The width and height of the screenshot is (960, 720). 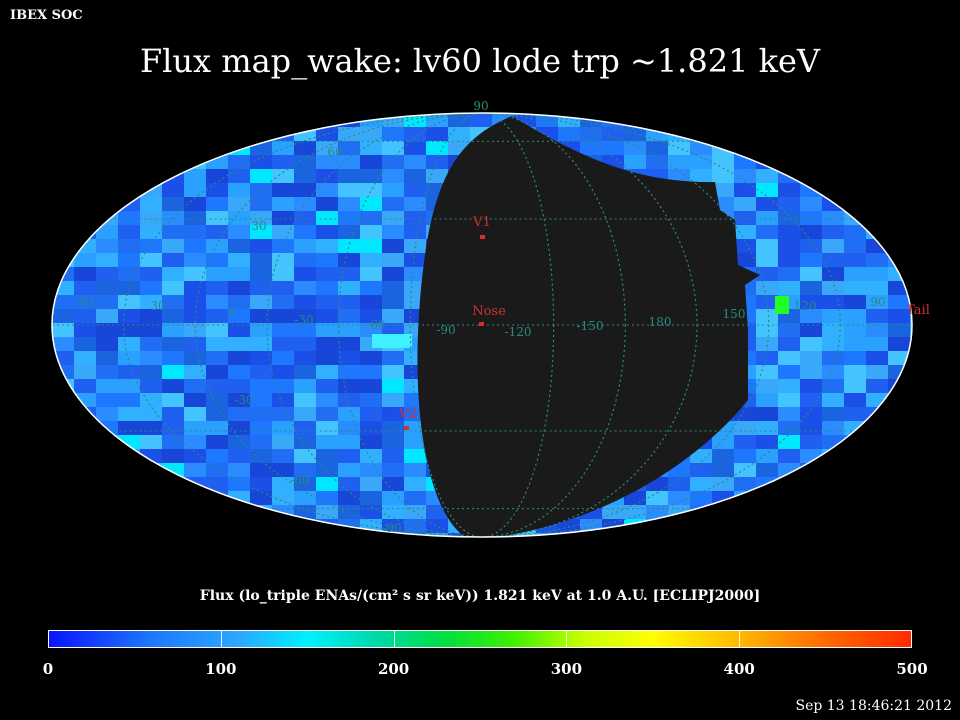 I want to click on longitude-label: -60, so click(x=375, y=325).